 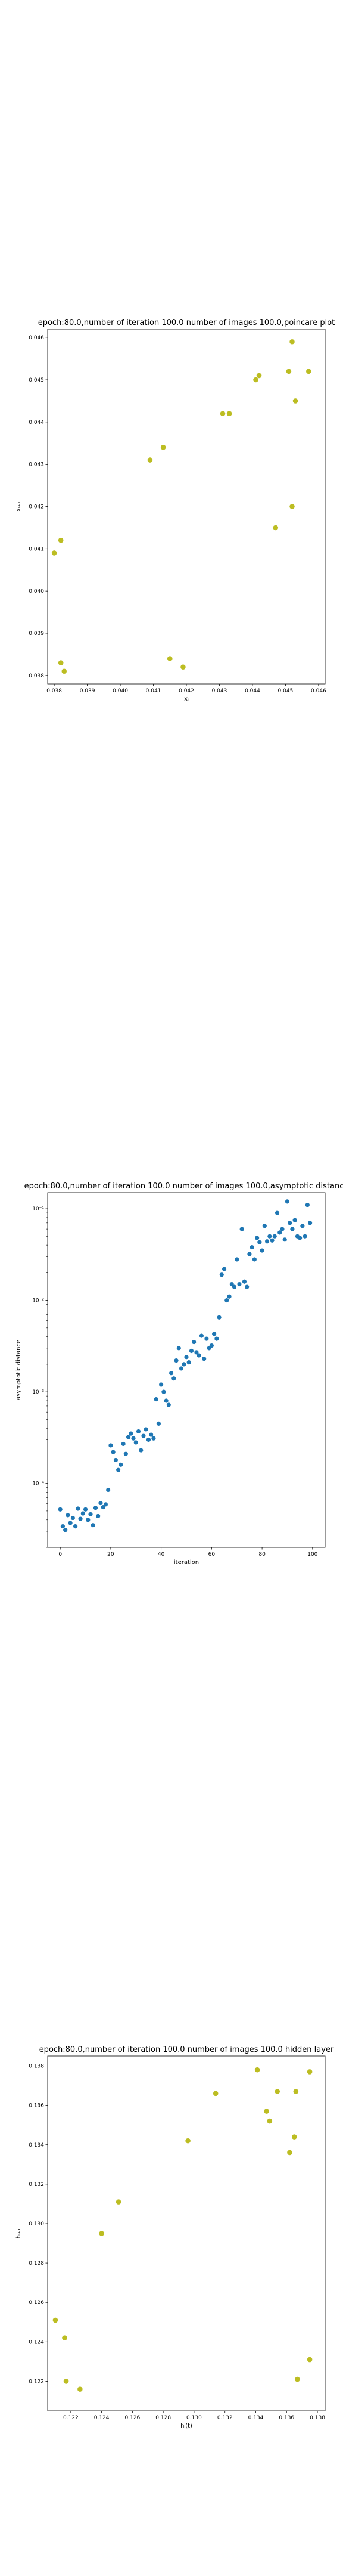 What do you see at coordinates (319, 691) in the screenshot?
I see `x-tick-label: 0.046` at bounding box center [319, 691].